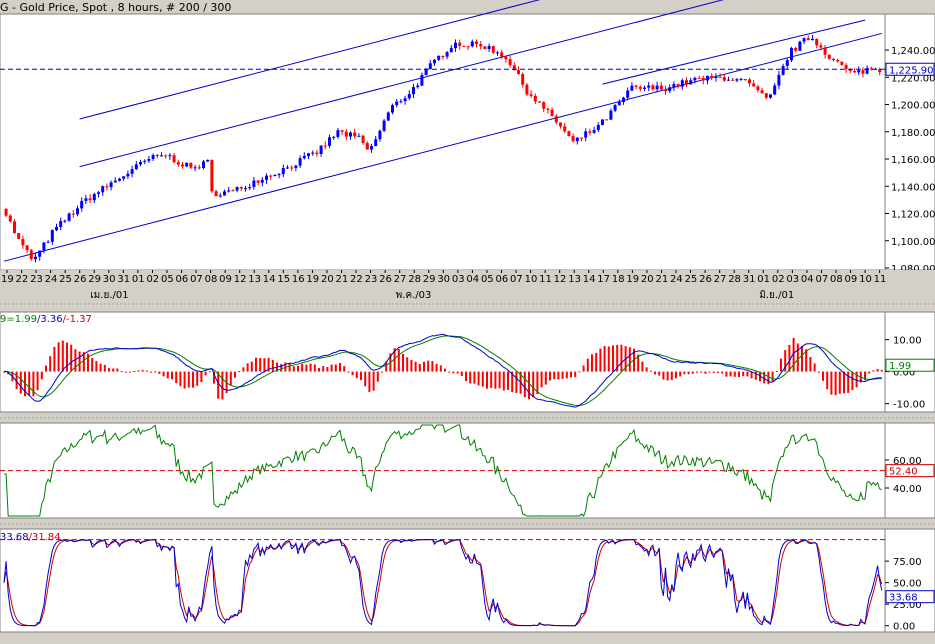  What do you see at coordinates (909, 580) in the screenshot?
I see `stochastic-axis-area` at bounding box center [909, 580].